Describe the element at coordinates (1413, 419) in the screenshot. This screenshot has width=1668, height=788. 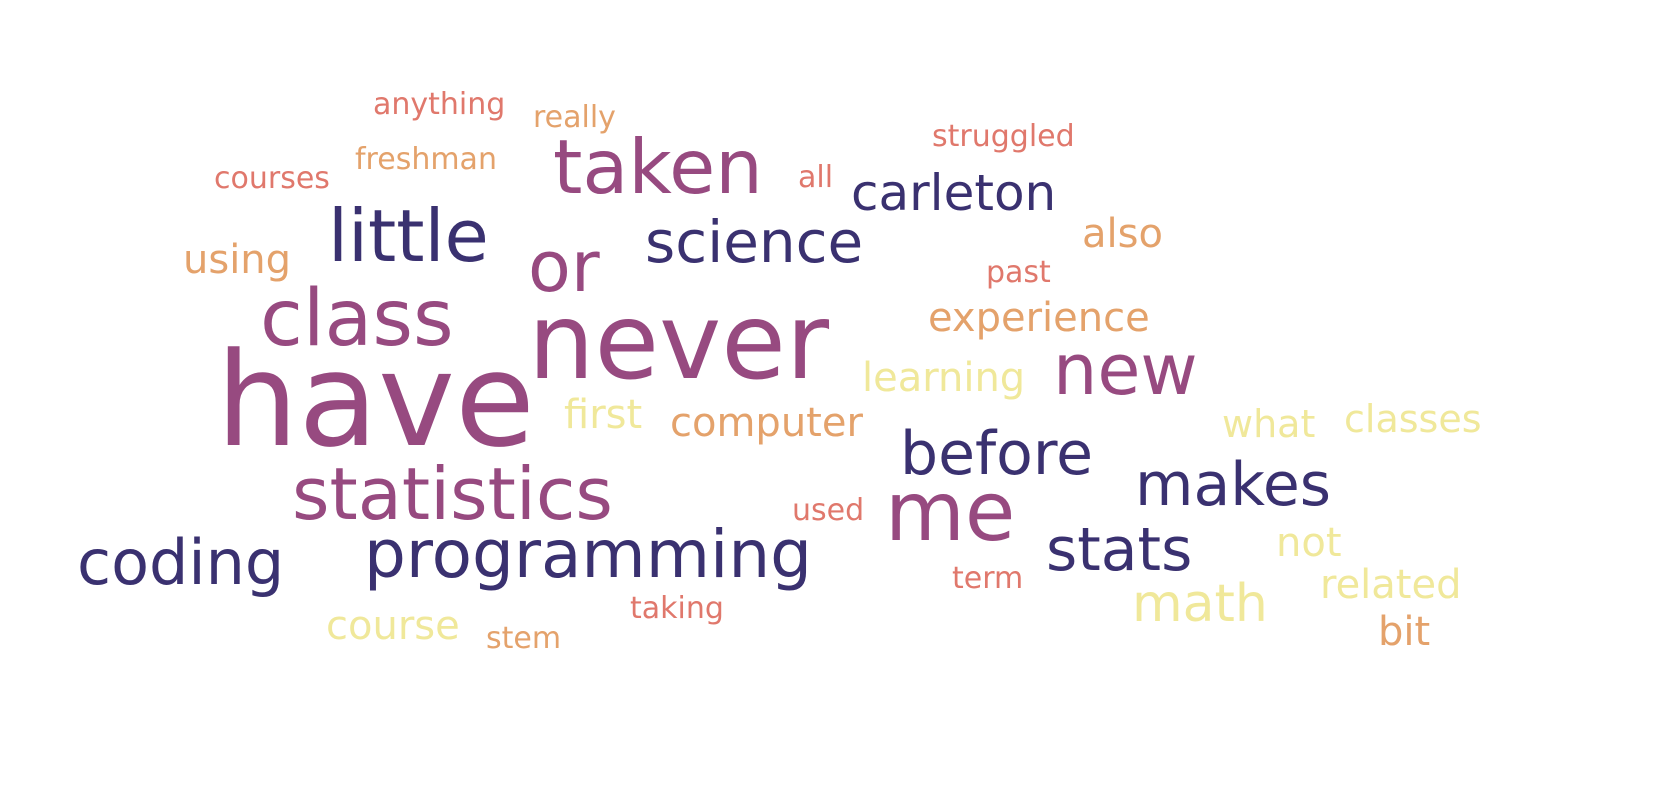
I see `word-classes: classes` at that location.